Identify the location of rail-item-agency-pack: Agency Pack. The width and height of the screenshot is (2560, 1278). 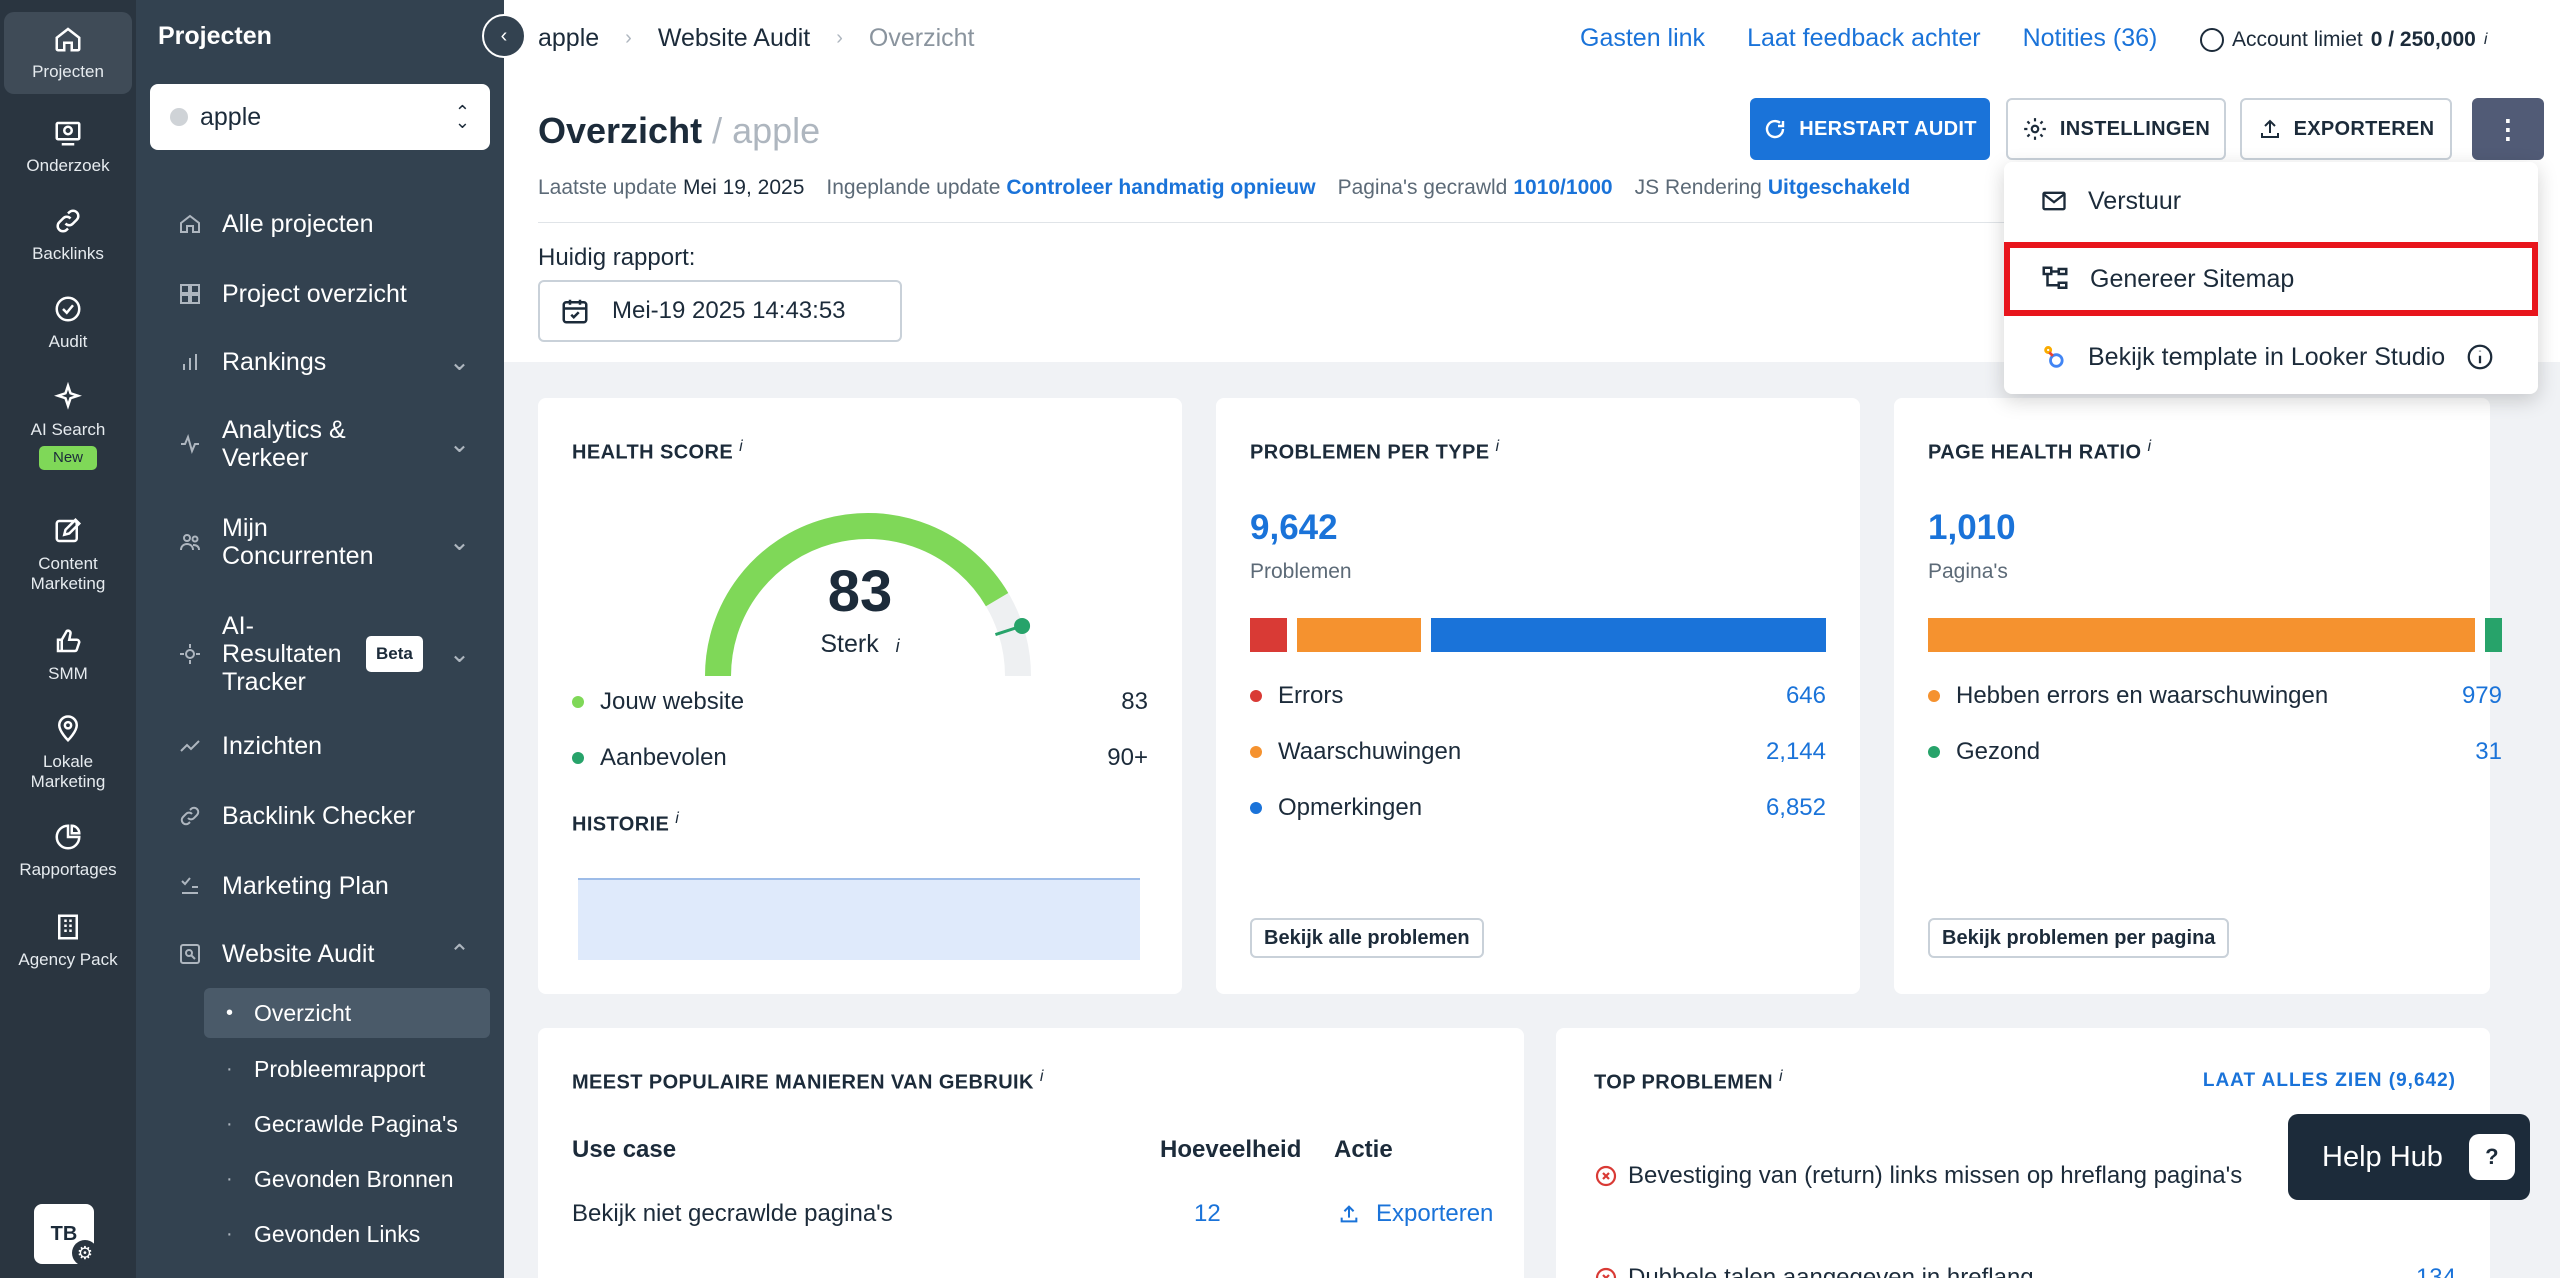
(68, 940).